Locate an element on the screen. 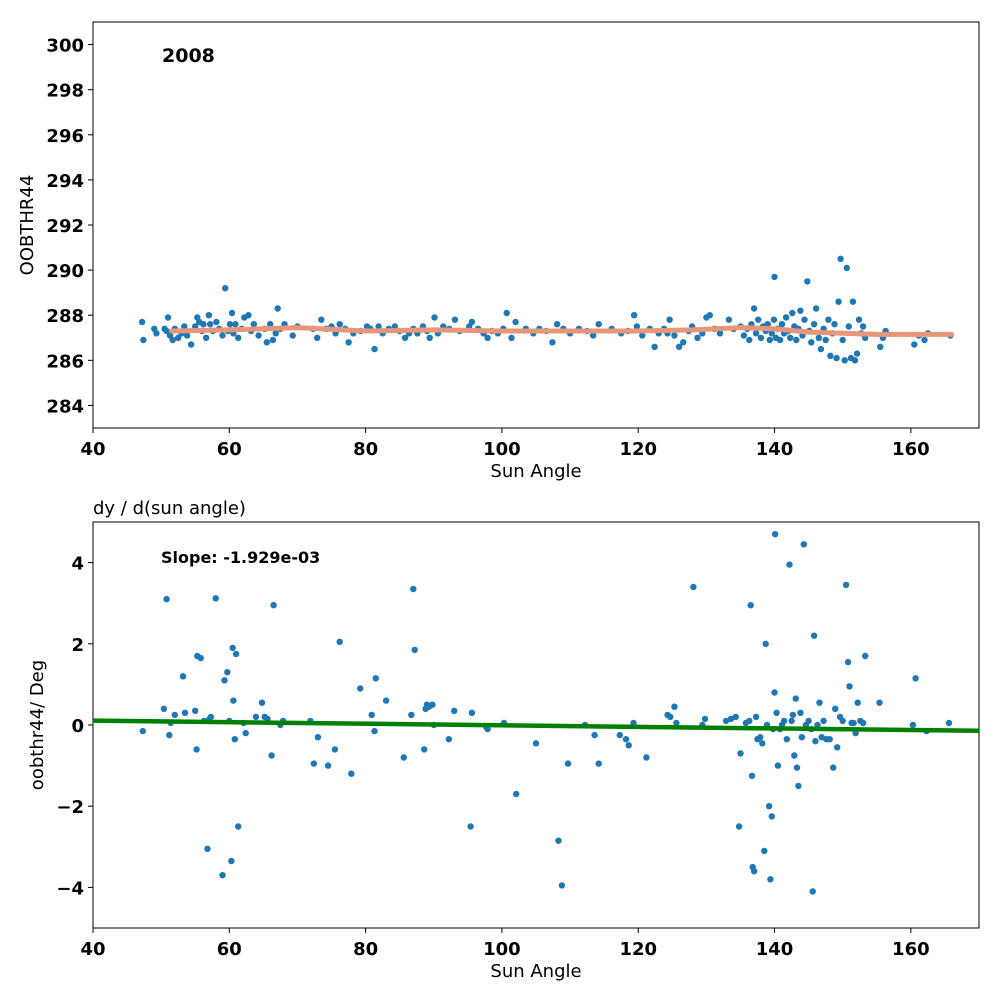  y-tick-label: −4 is located at coordinates (70, 888).